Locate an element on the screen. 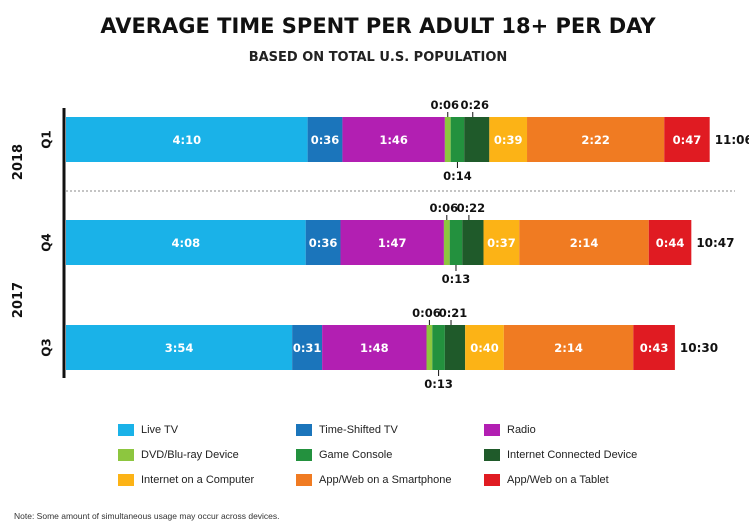 The height and width of the screenshot is (531, 749). legend-item: App/Web on a Tablet is located at coordinates (546, 480).